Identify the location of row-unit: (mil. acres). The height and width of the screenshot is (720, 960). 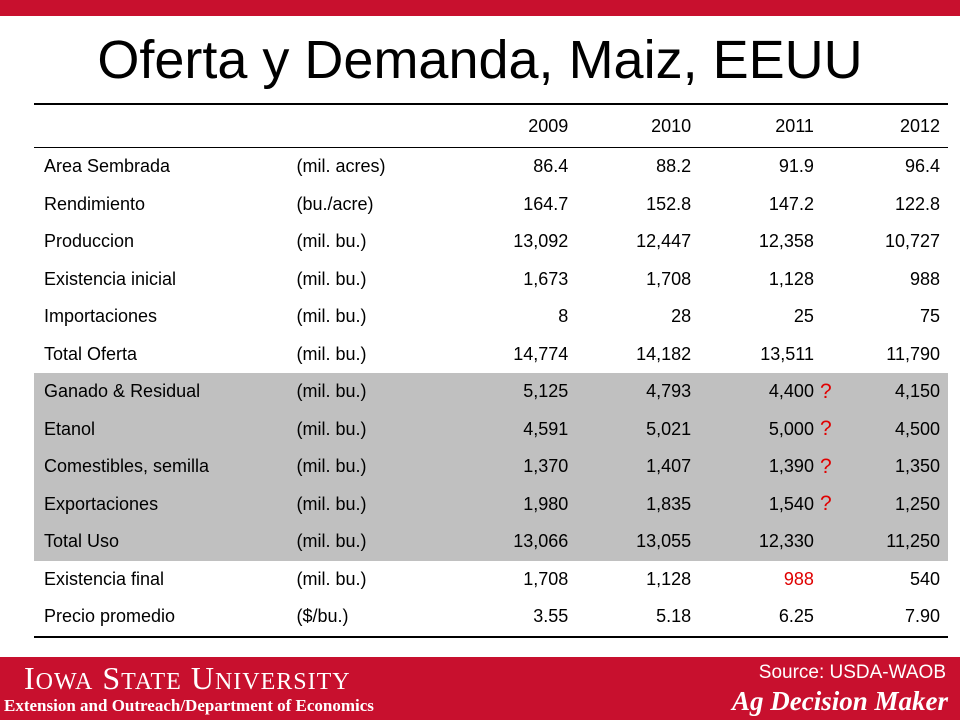
(341, 166).